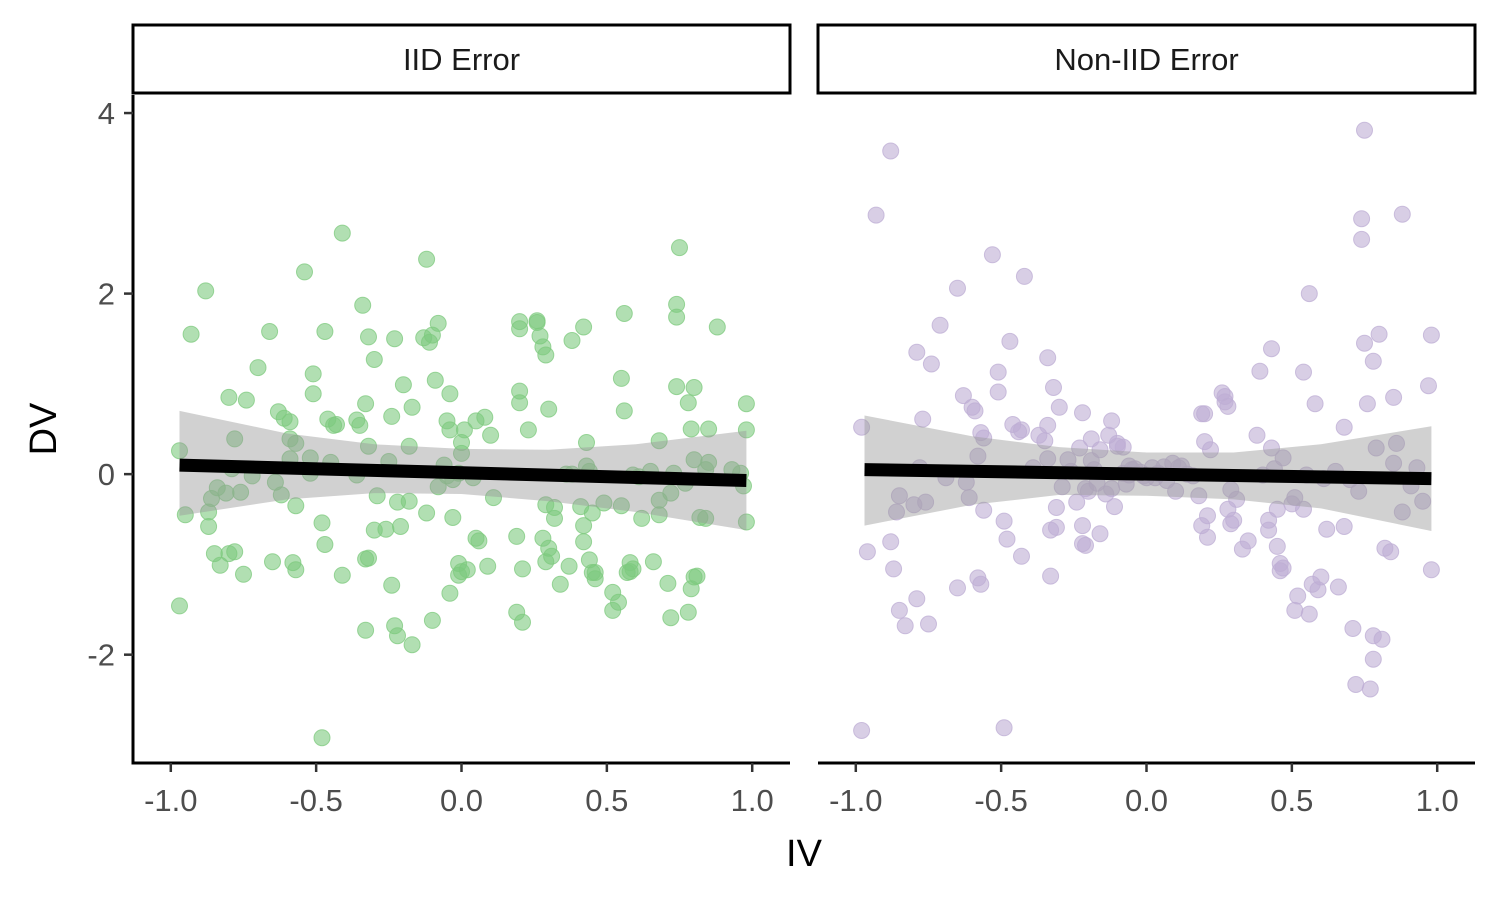 The height and width of the screenshot is (905, 1500). What do you see at coordinates (1437, 800) in the screenshot?
I see `facet-2-x-tick-label-5: 1.0` at bounding box center [1437, 800].